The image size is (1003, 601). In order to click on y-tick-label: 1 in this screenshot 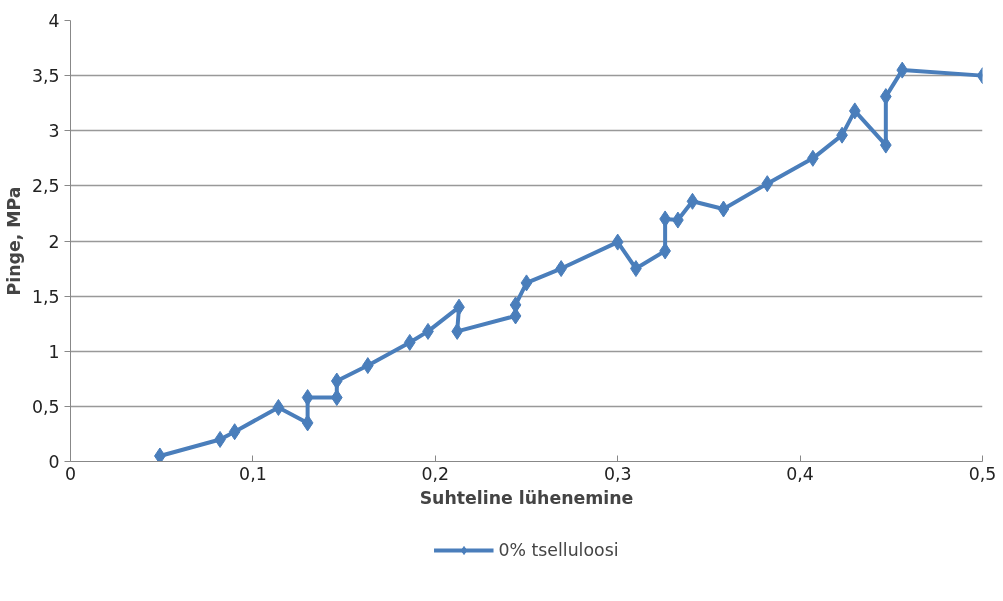, I will do `click(54, 351)`.